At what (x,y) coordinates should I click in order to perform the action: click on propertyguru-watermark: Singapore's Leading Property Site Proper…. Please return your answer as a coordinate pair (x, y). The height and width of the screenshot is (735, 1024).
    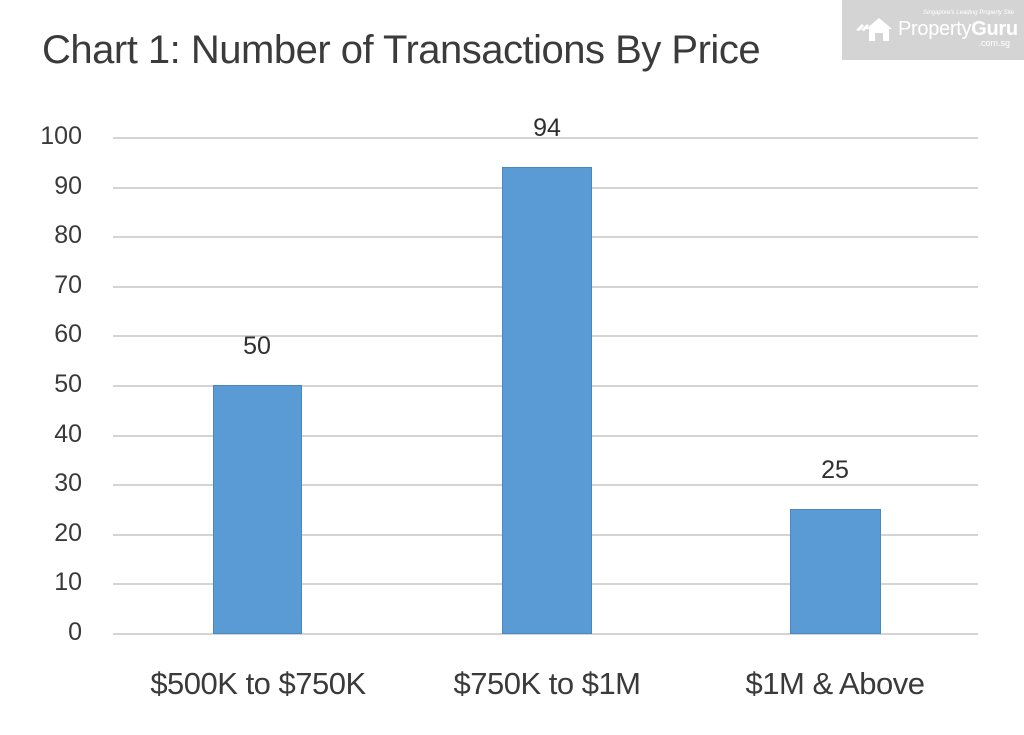
    Looking at the image, I should click on (933, 30).